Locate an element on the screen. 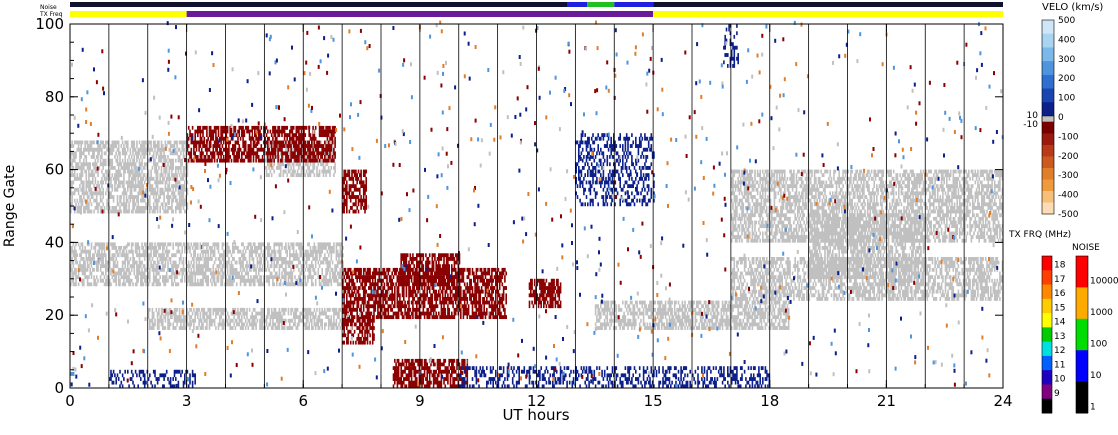 The image size is (1118, 435). txfreq-strip is located at coordinates (536, 14).